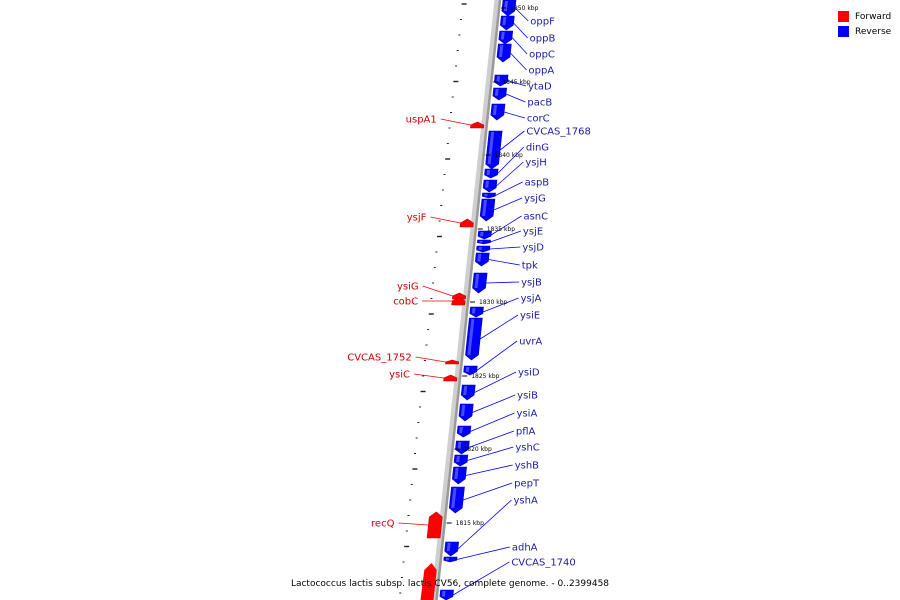 The image size is (900, 600). Describe the element at coordinates (379, 358) in the screenshot. I see `forward-gene-label-CVCAS_1752: CVCAS_1752` at that location.